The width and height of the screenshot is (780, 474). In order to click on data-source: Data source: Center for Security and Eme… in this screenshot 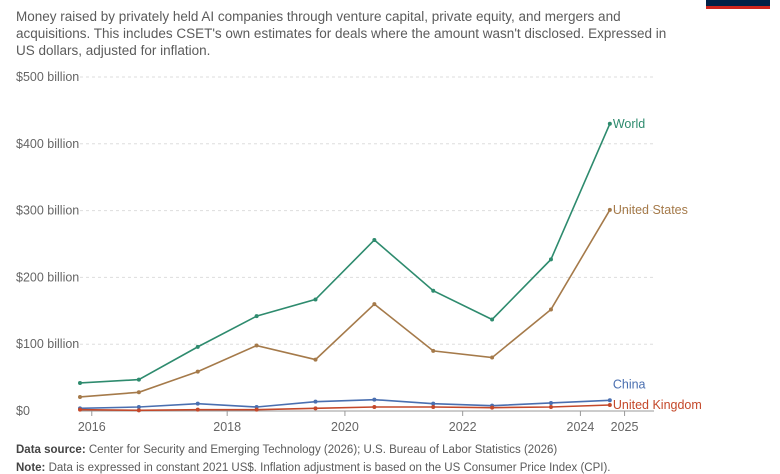, I will do `click(286, 450)`.